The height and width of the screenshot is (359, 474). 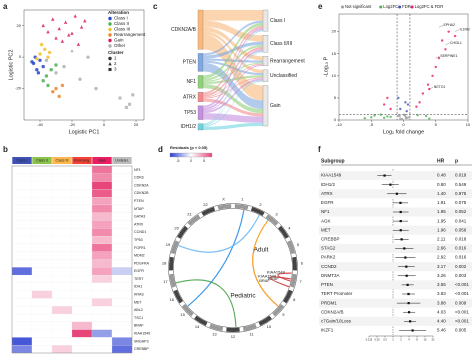 I want to click on target-label: Rearrangement, so click(x=287, y=61).